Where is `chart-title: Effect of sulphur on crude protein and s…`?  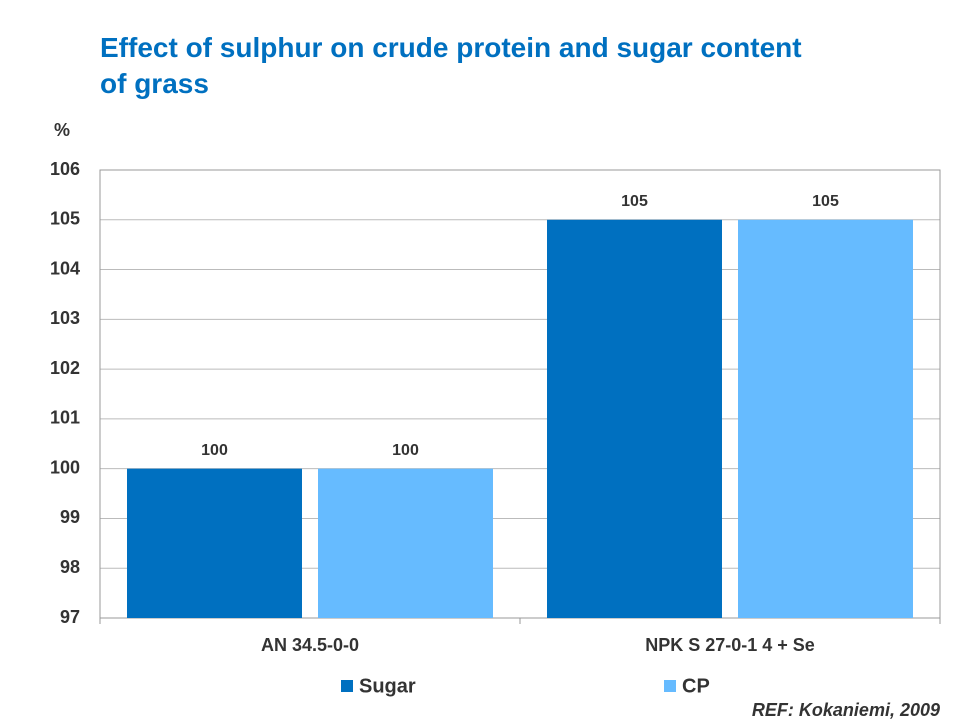 chart-title: Effect of sulphur on crude protein and s… is located at coordinates (451, 65).